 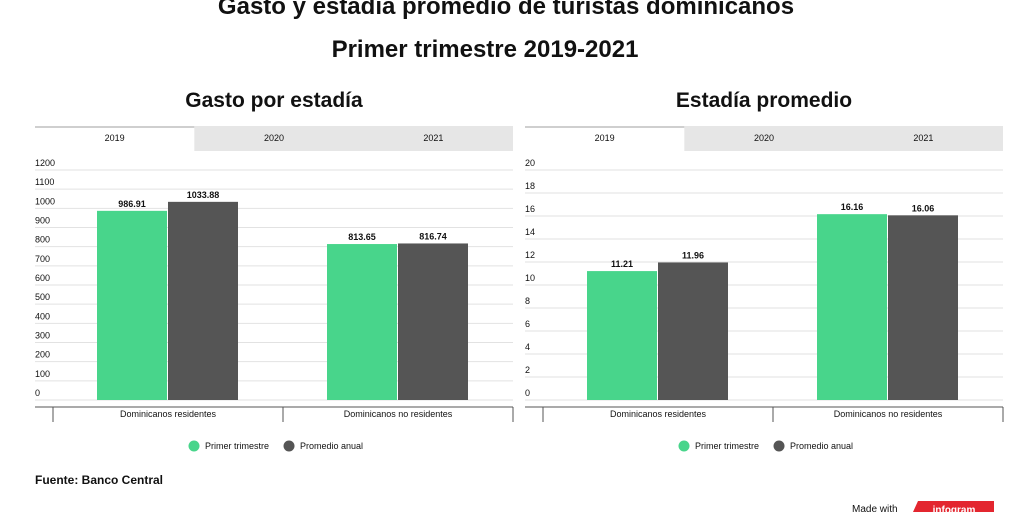 What do you see at coordinates (45, 163) in the screenshot?
I see `y-tick-label: 1200` at bounding box center [45, 163].